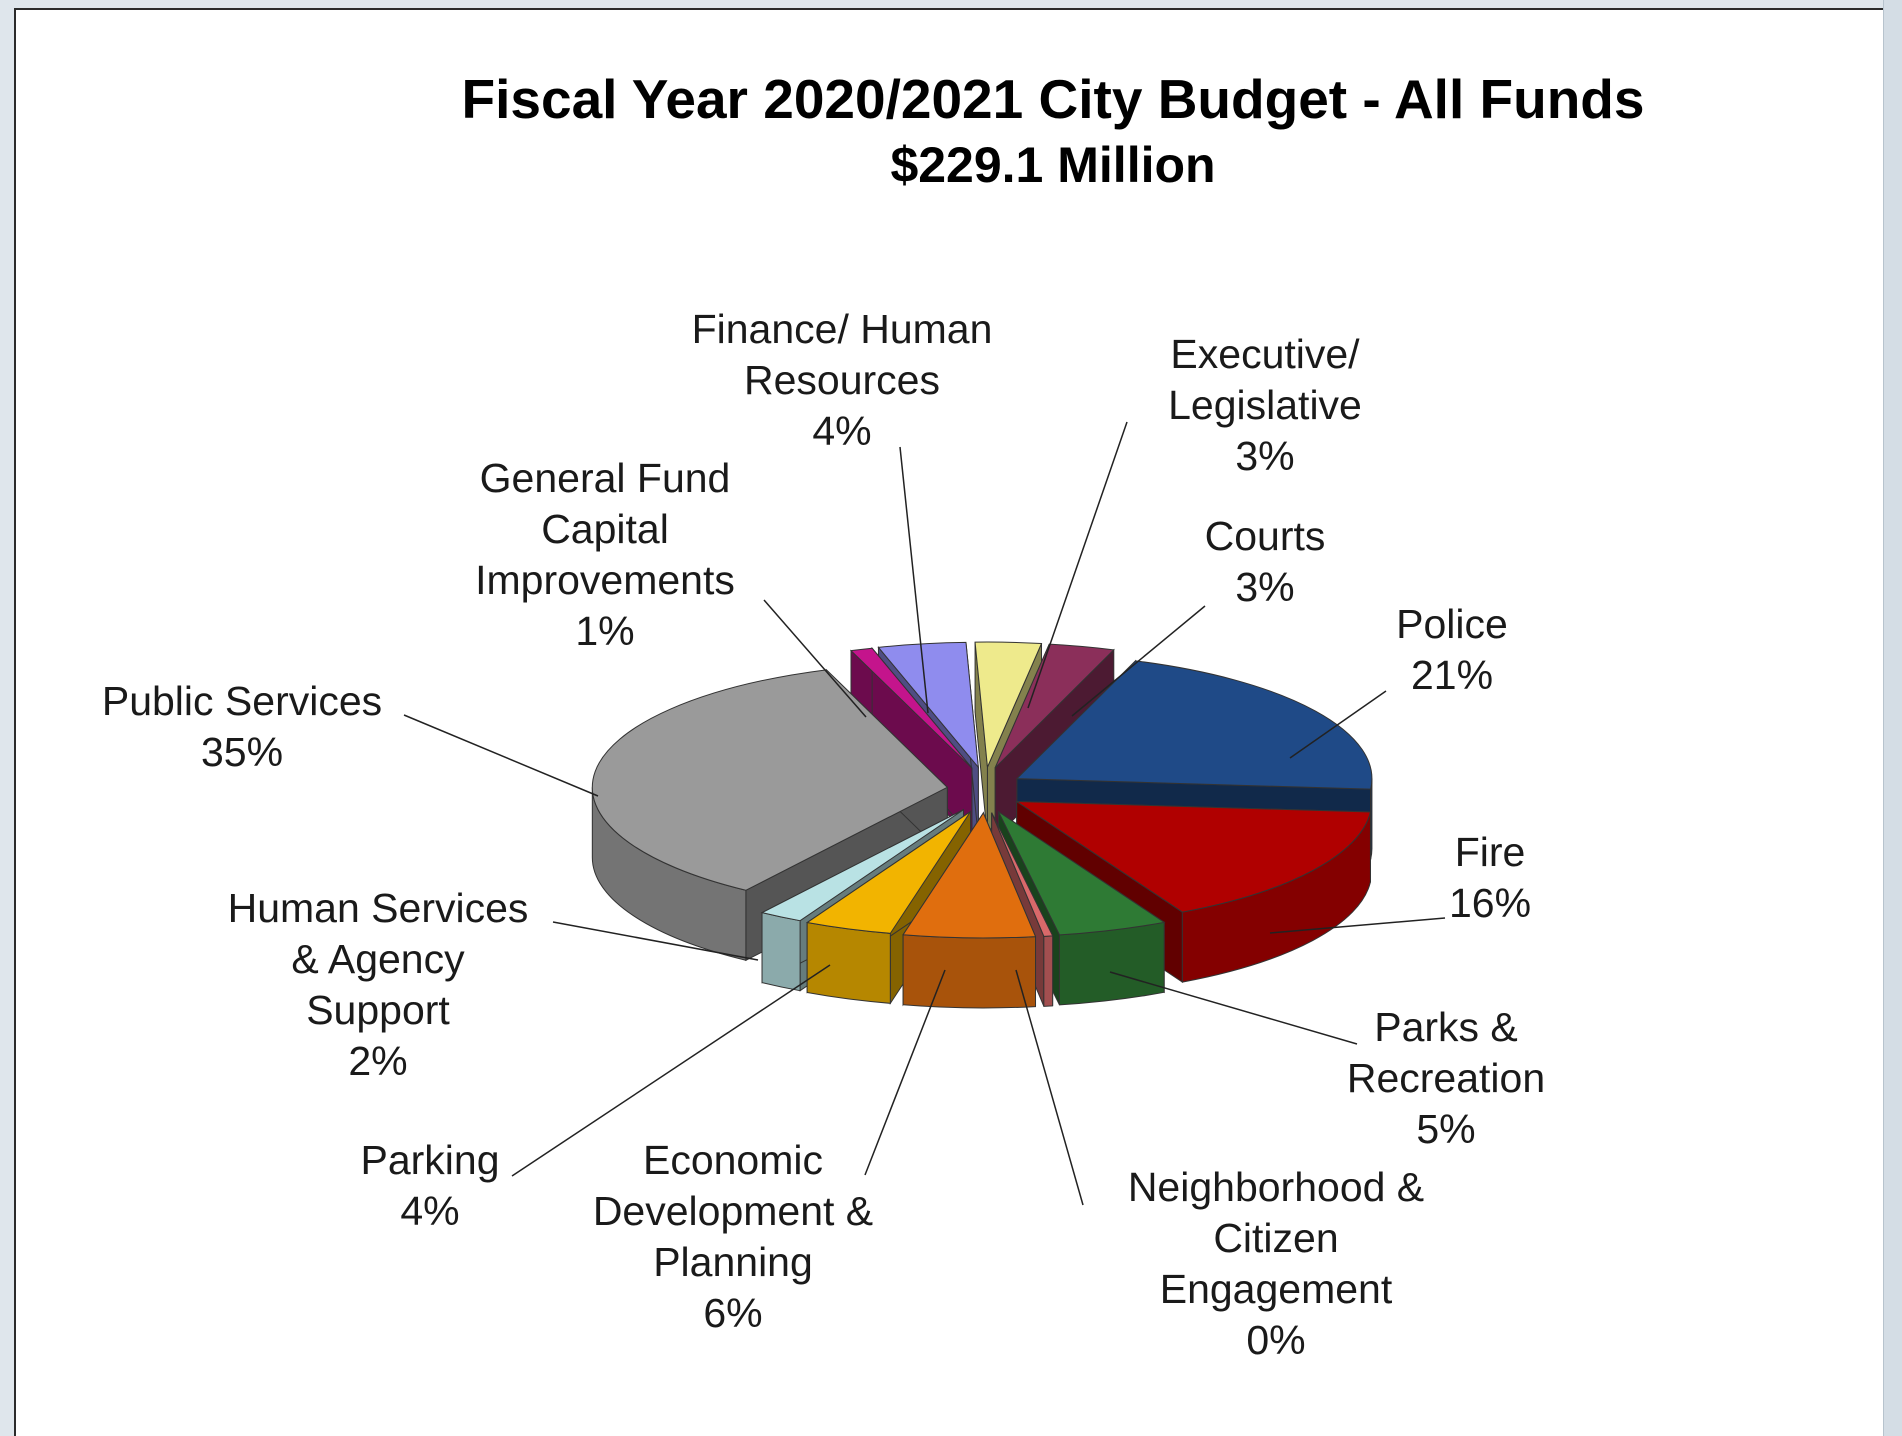 The width and height of the screenshot is (1902, 1436). Describe the element at coordinates (604, 631) in the screenshot. I see `slice-percent: 1%` at that location.